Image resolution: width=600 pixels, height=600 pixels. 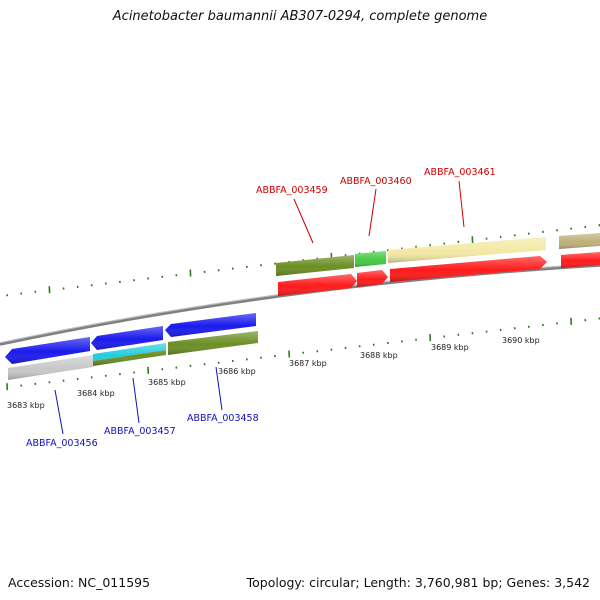 I want to click on tick-label-3686: 3686 kbp, so click(x=237, y=371).